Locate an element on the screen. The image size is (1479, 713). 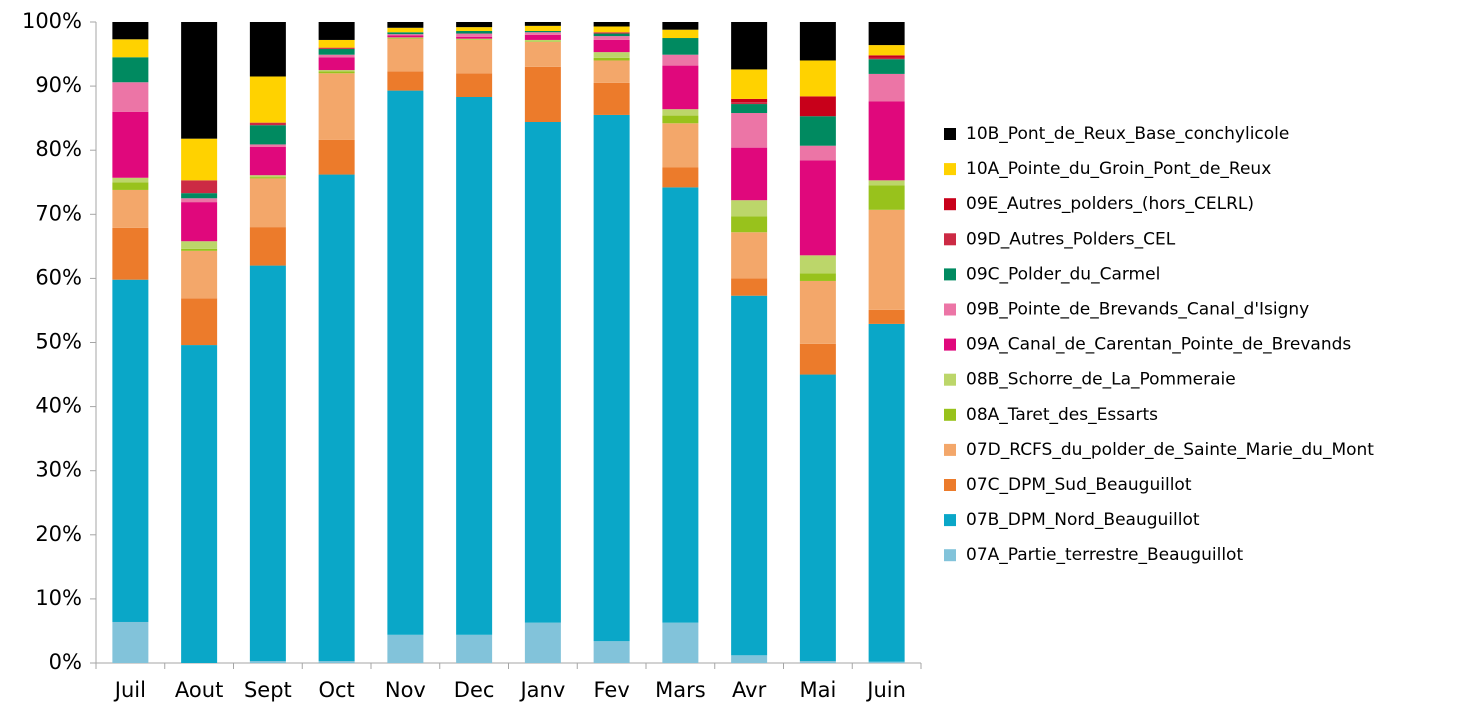
x-tick-label: Juin is located at coordinates (885, 690).